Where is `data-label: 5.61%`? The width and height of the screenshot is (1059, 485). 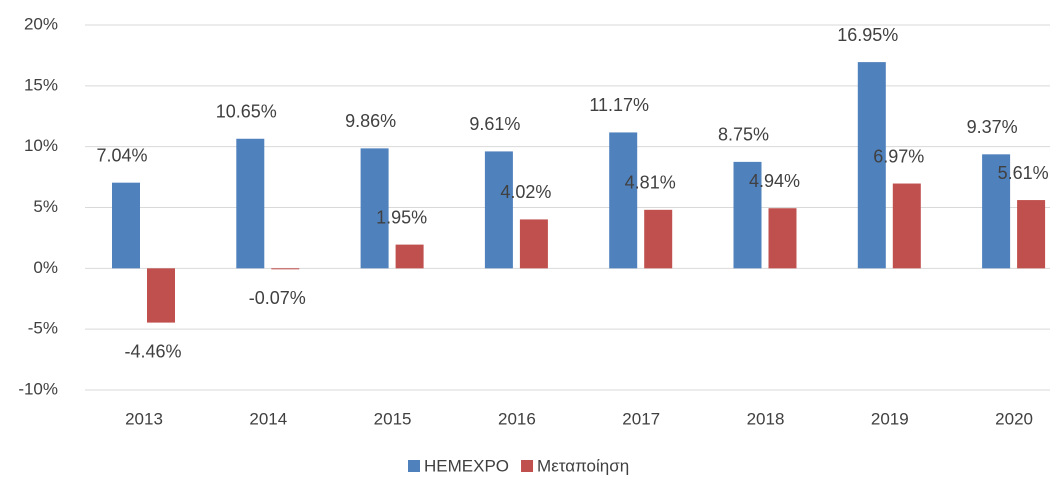
data-label: 5.61% is located at coordinates (1023, 173).